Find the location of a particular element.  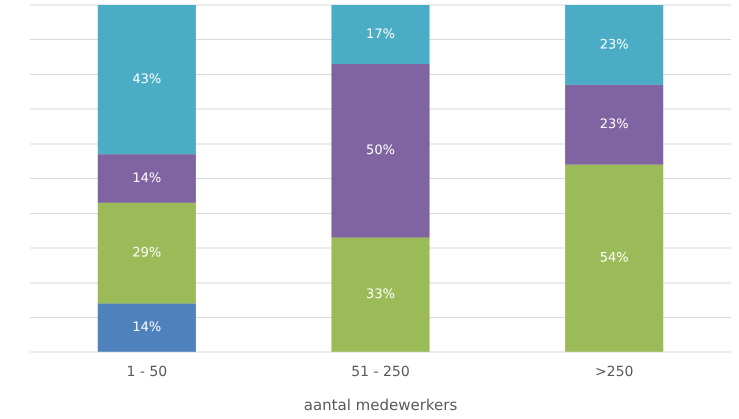

data-label: 54% is located at coordinates (614, 258).